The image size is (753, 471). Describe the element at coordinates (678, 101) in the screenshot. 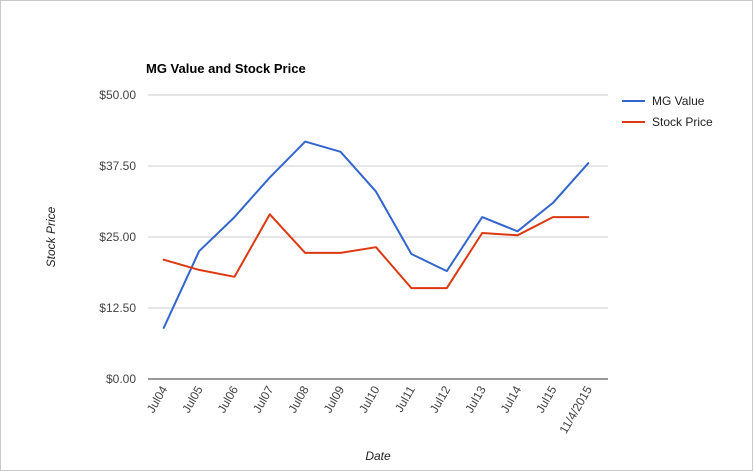

I see `legend-label: MG Value` at that location.